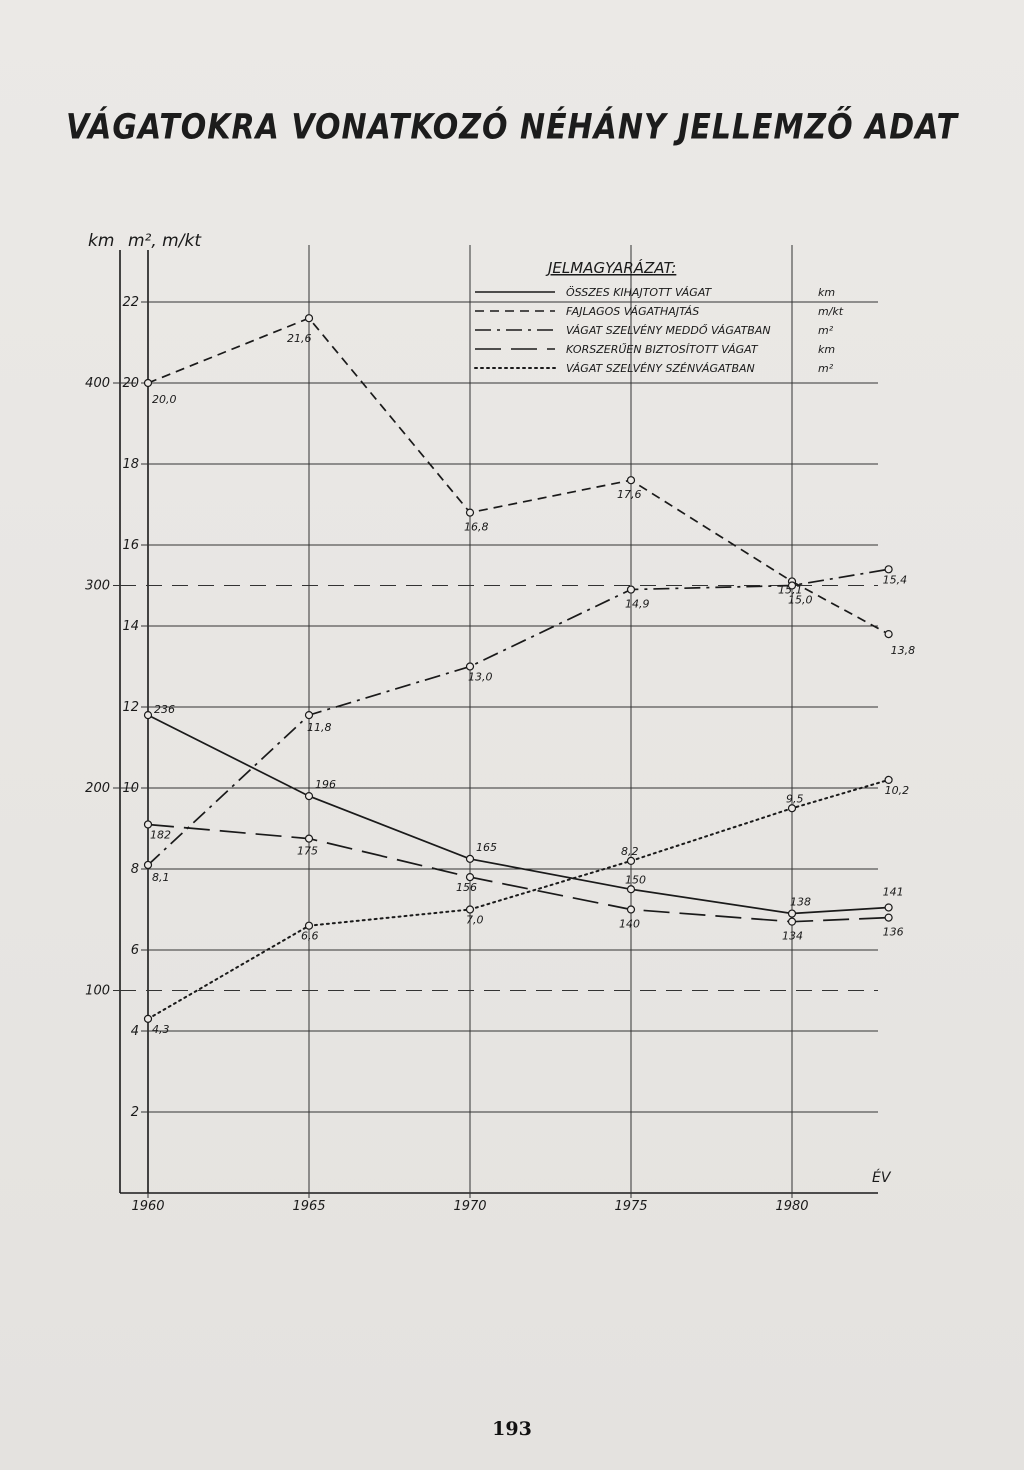 The width and height of the screenshot is (1024, 1470). What do you see at coordinates (164, 709) in the screenshot?
I see `data-label: 236` at bounding box center [164, 709].